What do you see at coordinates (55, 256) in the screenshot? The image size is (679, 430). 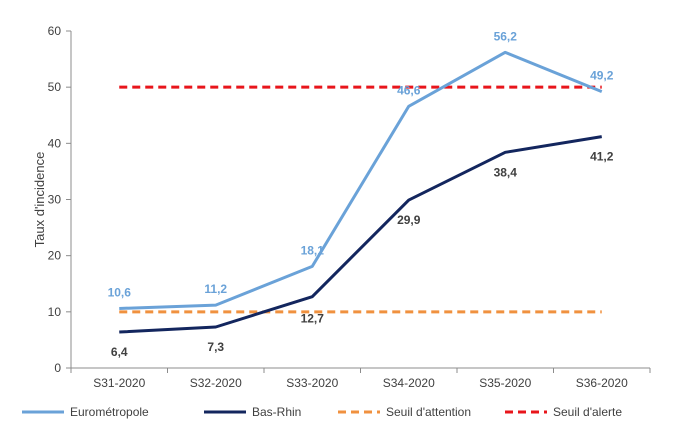 I see `y-tick-label: 20` at bounding box center [55, 256].